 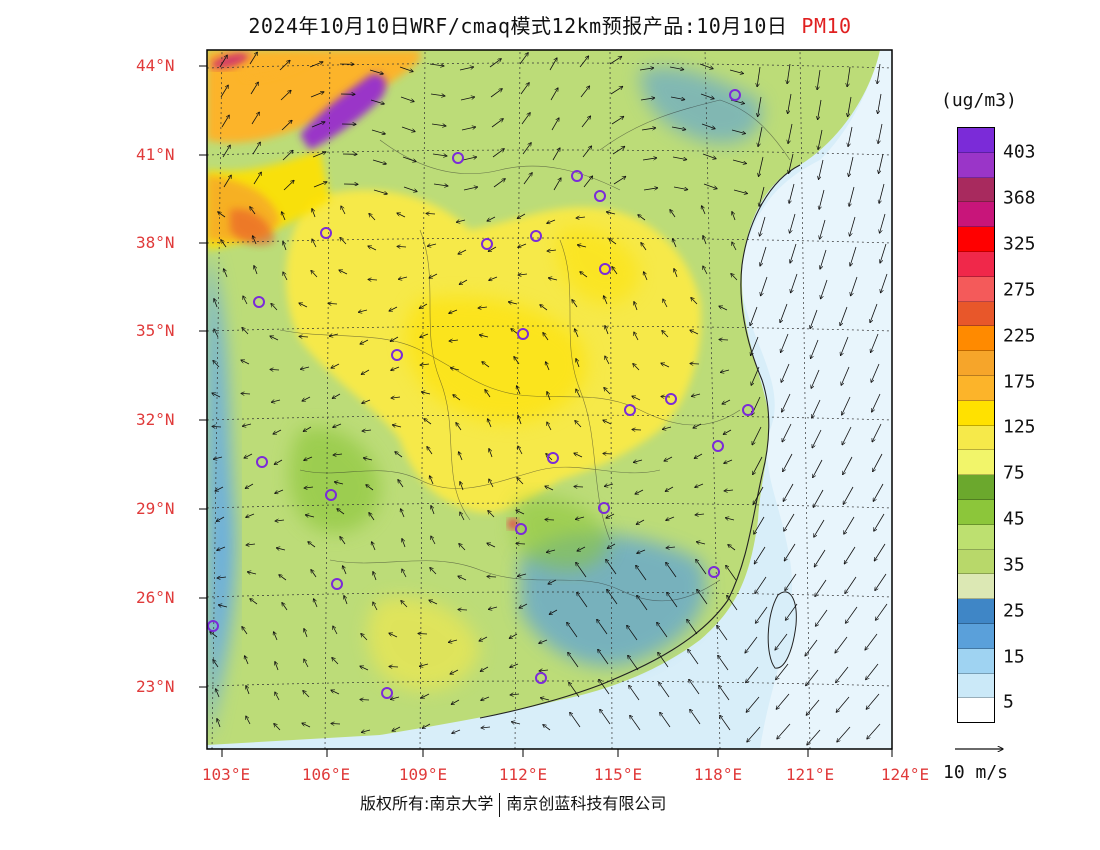 What do you see at coordinates (523, 774) in the screenshot?
I see `lon-label-112e: 112°E` at bounding box center [523, 774].